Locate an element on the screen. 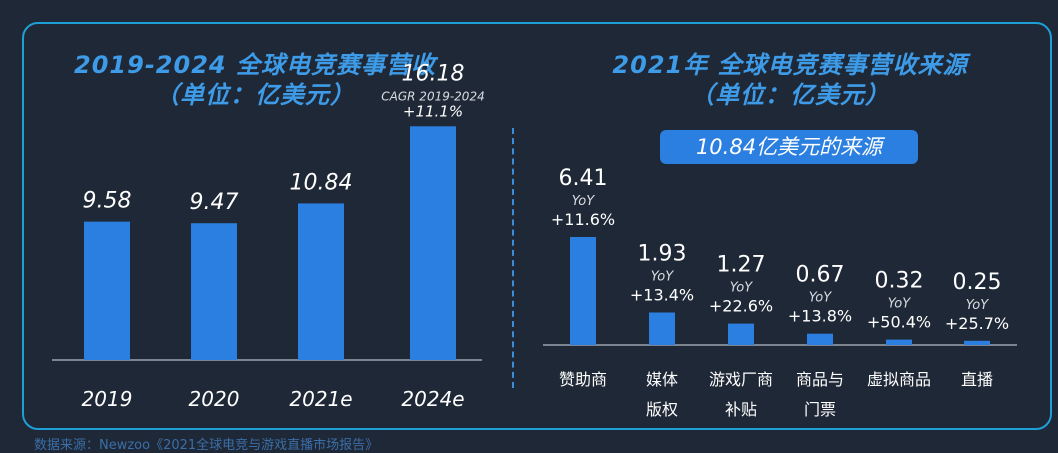 The height and width of the screenshot is (453, 1058). left-chart-title: 2019-2024 全球电竞赛事营收 （单位：亿美元） is located at coordinates (255, 80).